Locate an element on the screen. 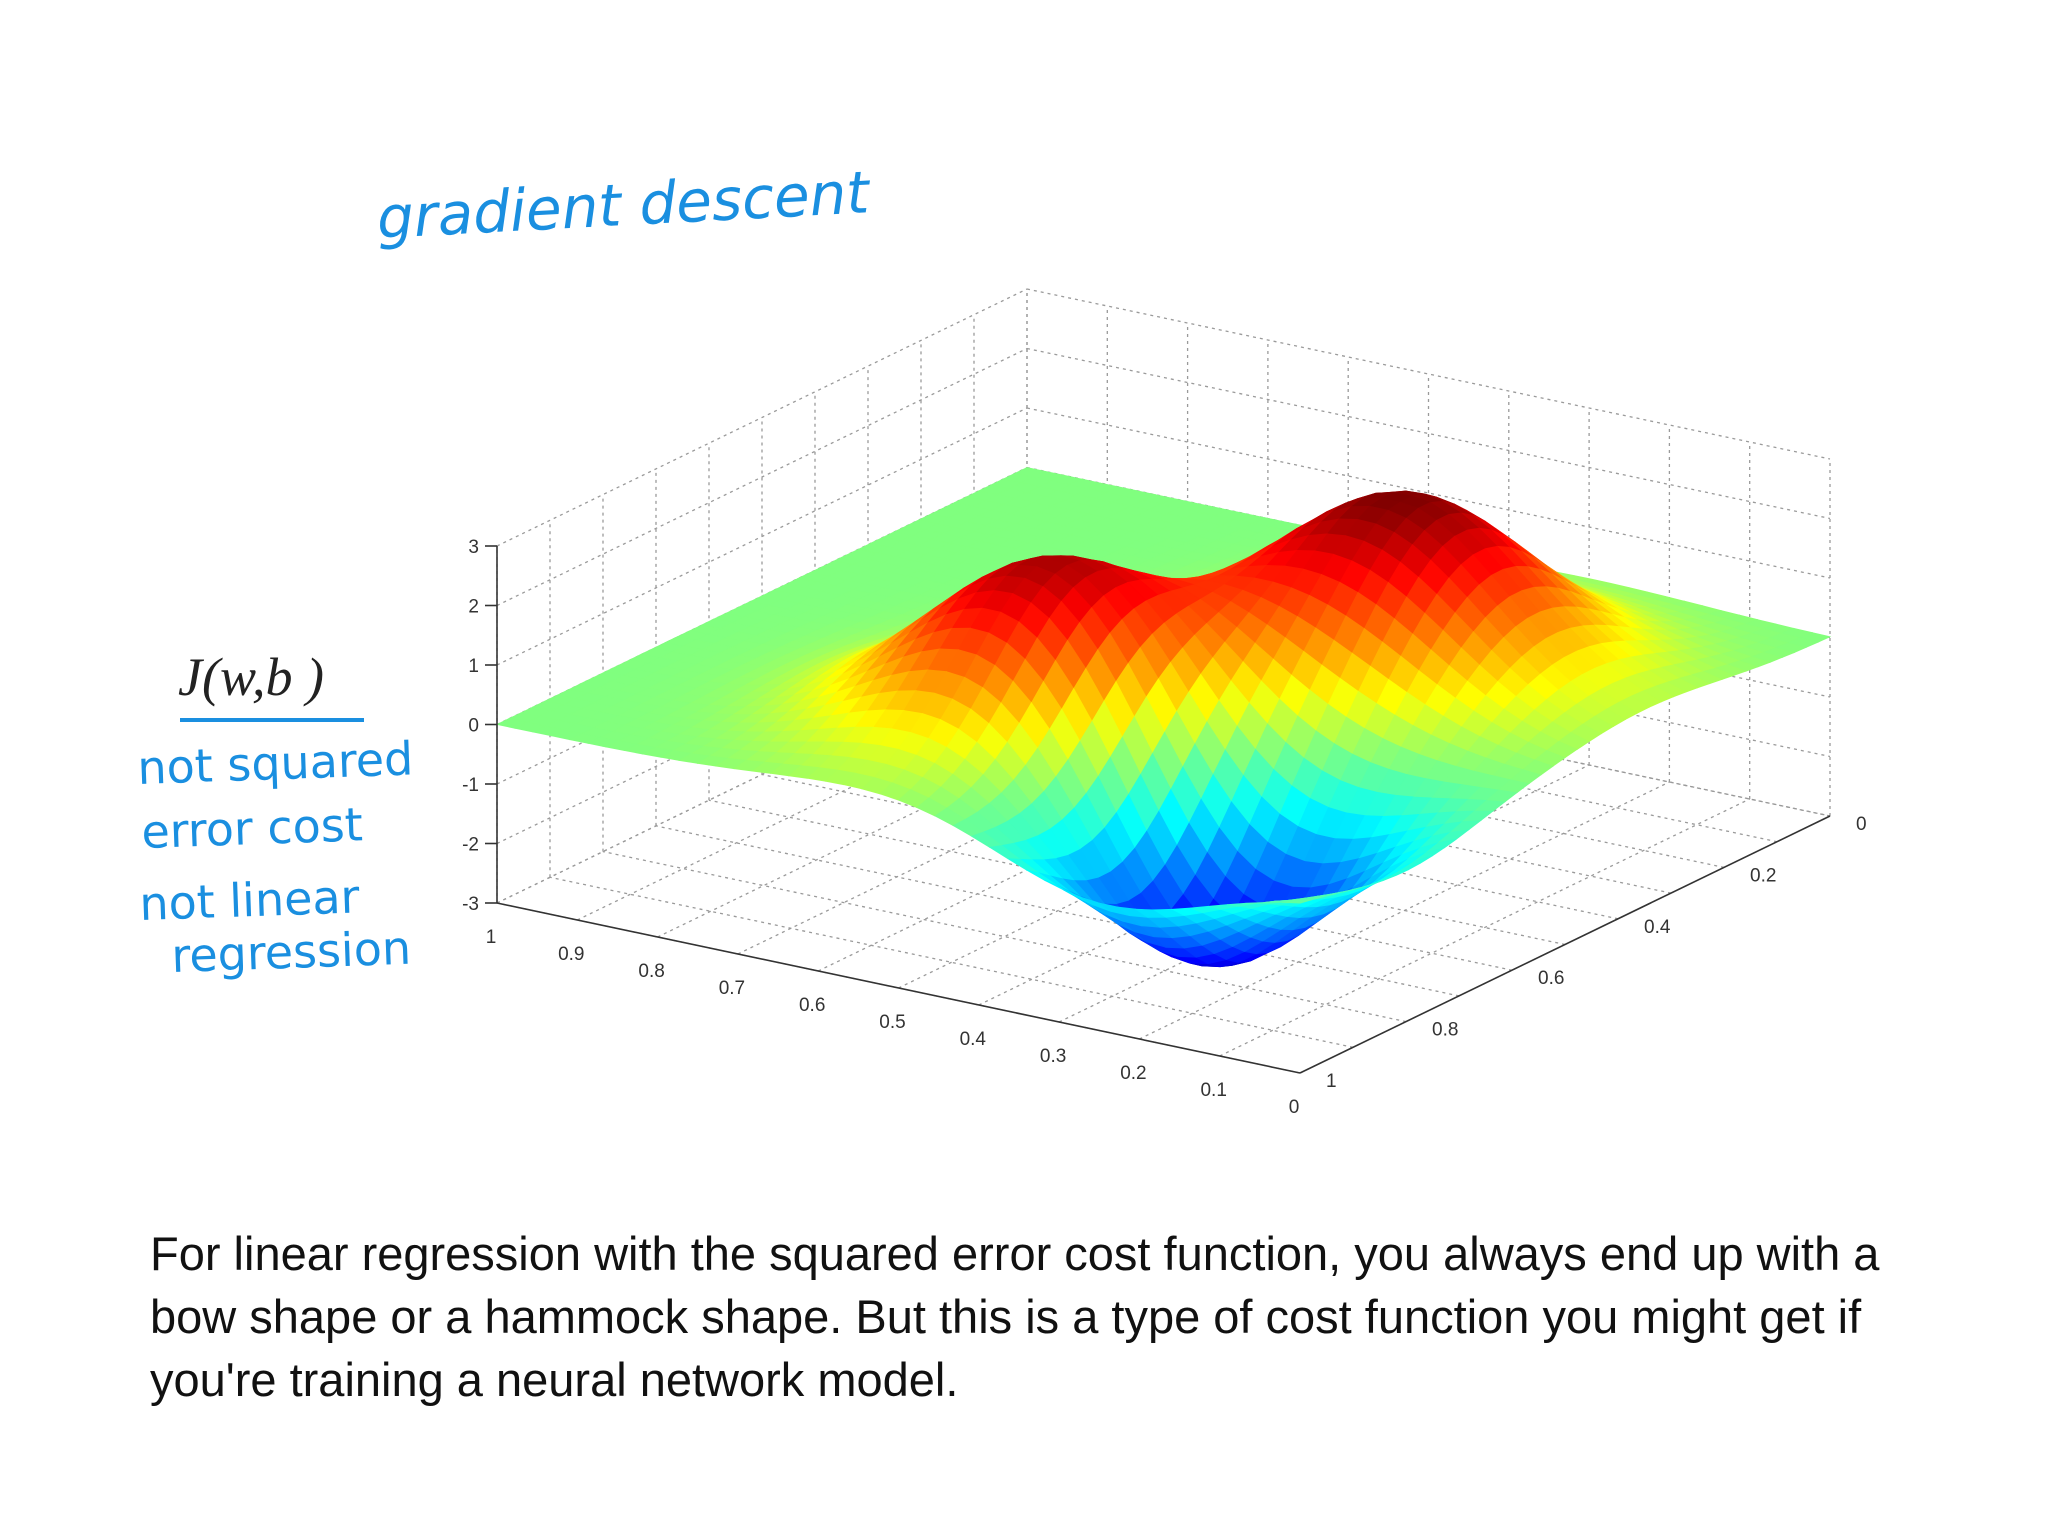  x-tick-label: 0.8 is located at coordinates (651, 971).